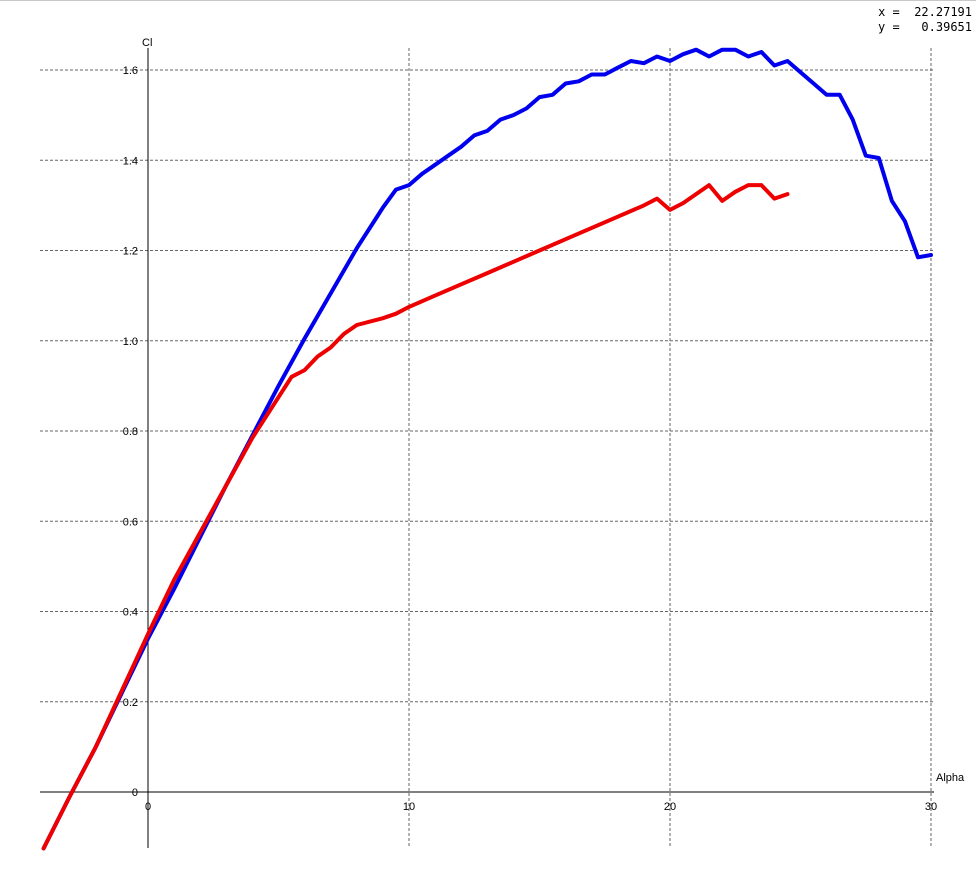  I want to click on x-tick-label: 10, so click(409, 807).